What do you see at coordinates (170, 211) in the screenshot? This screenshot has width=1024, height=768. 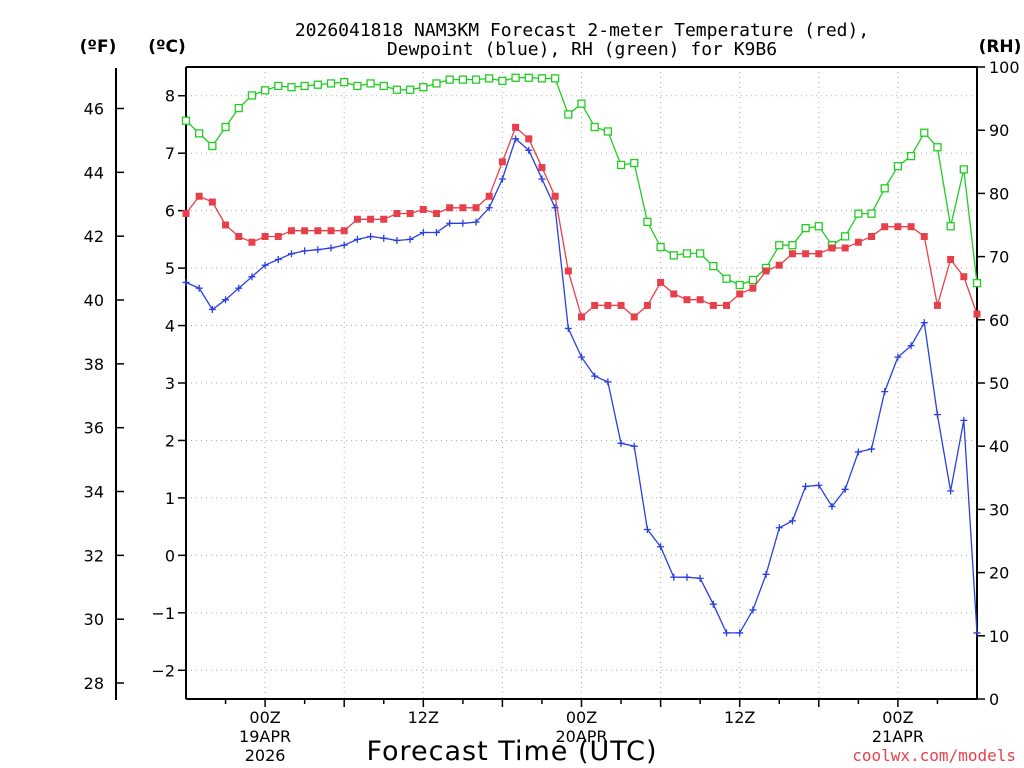 I see `celsius-tick-label: 6` at bounding box center [170, 211].